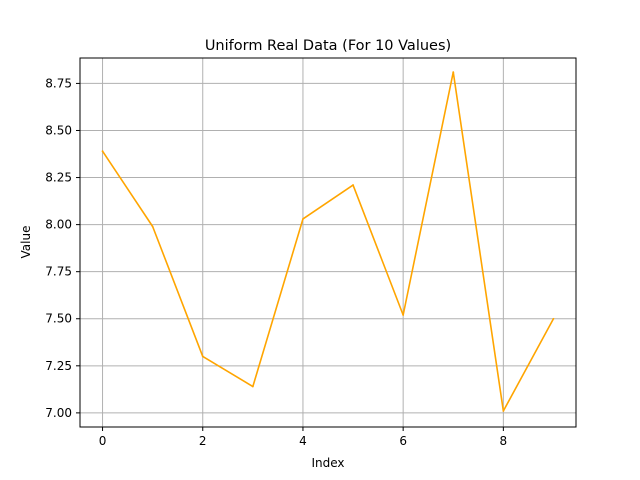  Describe the element at coordinates (26, 242) in the screenshot. I see `y-axis-label: Value` at that location.